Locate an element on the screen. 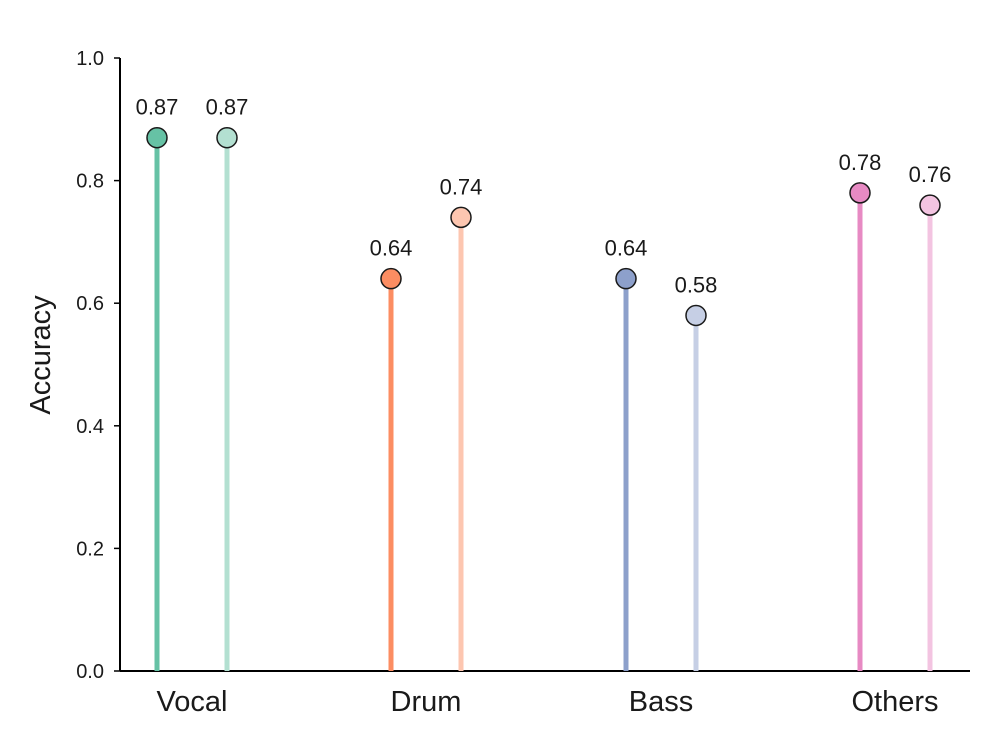 The image size is (997, 747). value-label: 0.58 is located at coordinates (696, 284).